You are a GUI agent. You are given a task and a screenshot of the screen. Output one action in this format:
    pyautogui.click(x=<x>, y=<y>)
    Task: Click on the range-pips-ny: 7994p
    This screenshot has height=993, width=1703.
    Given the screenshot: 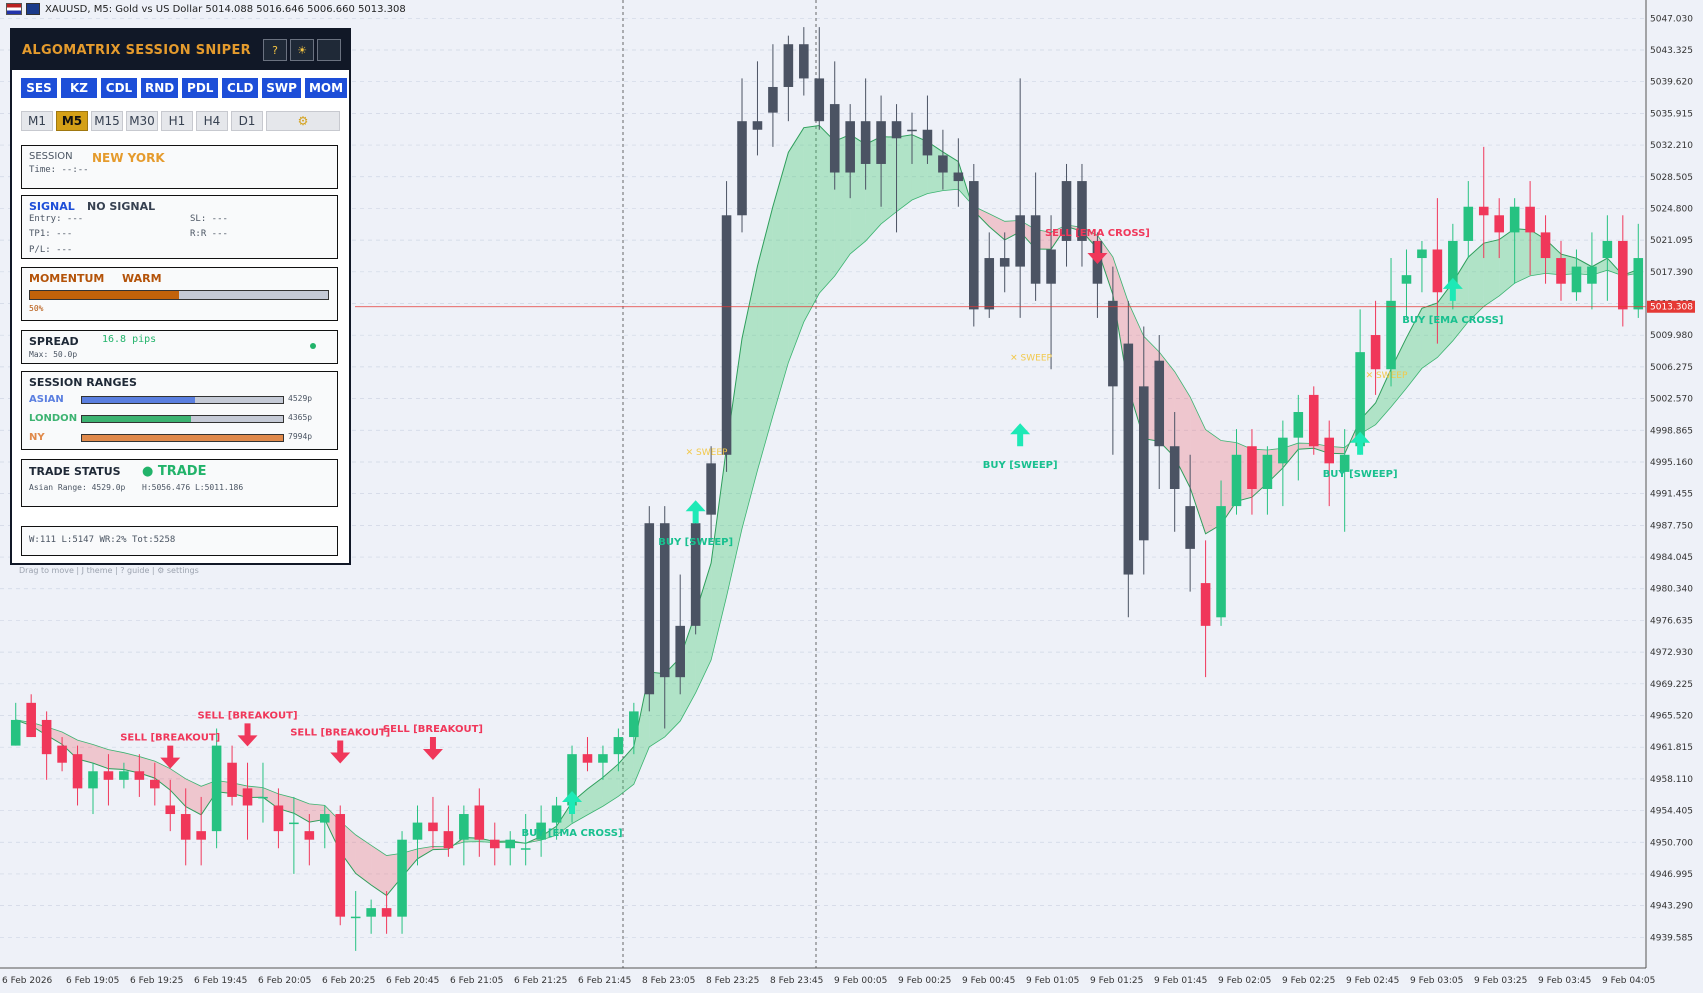 What is the action you would take?
    pyautogui.click(x=300, y=436)
    